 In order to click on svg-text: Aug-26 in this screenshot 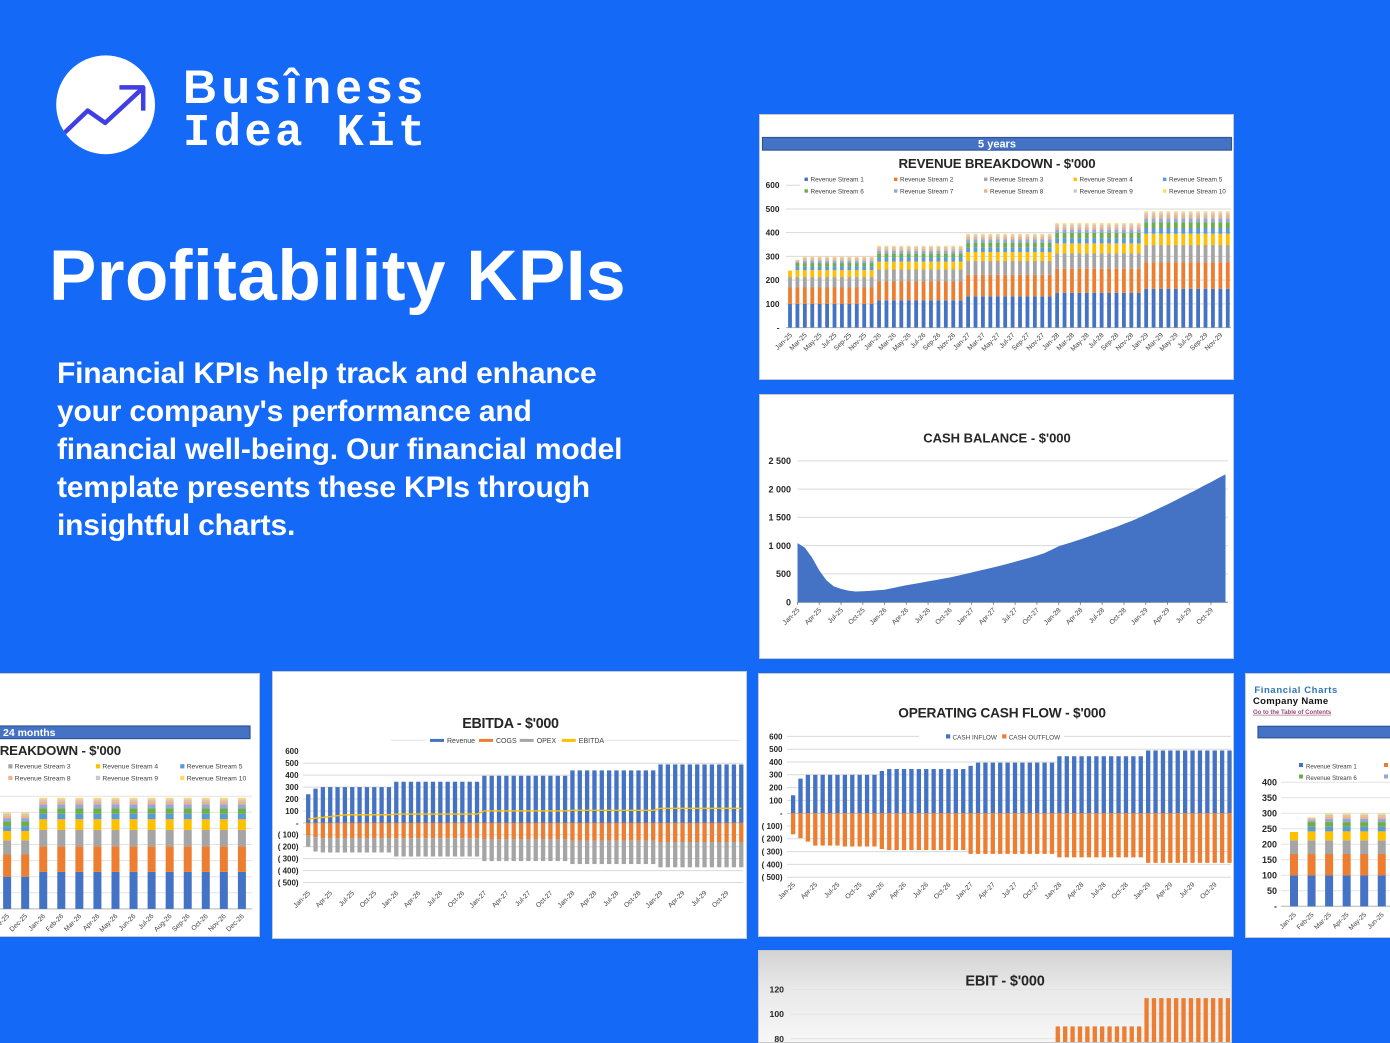, I will do `click(163, 922)`.